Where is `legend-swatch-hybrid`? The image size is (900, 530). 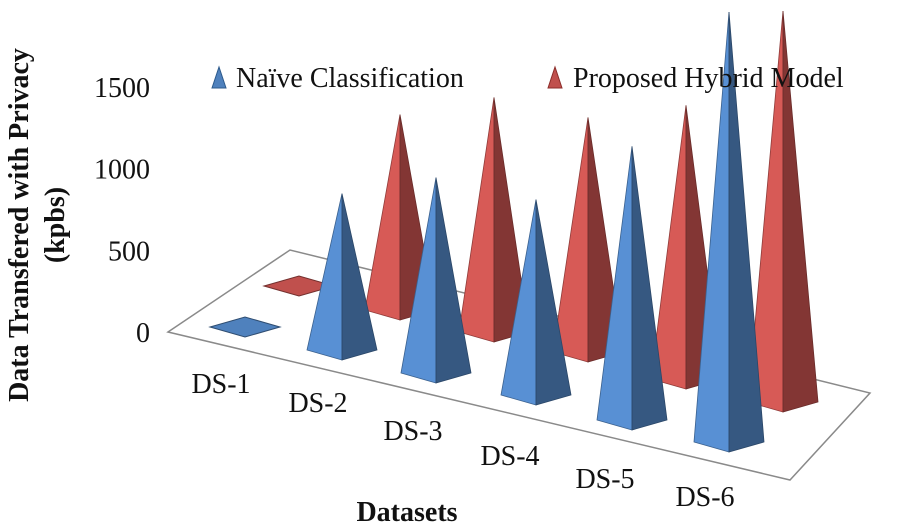 legend-swatch-hybrid is located at coordinates (555, 77).